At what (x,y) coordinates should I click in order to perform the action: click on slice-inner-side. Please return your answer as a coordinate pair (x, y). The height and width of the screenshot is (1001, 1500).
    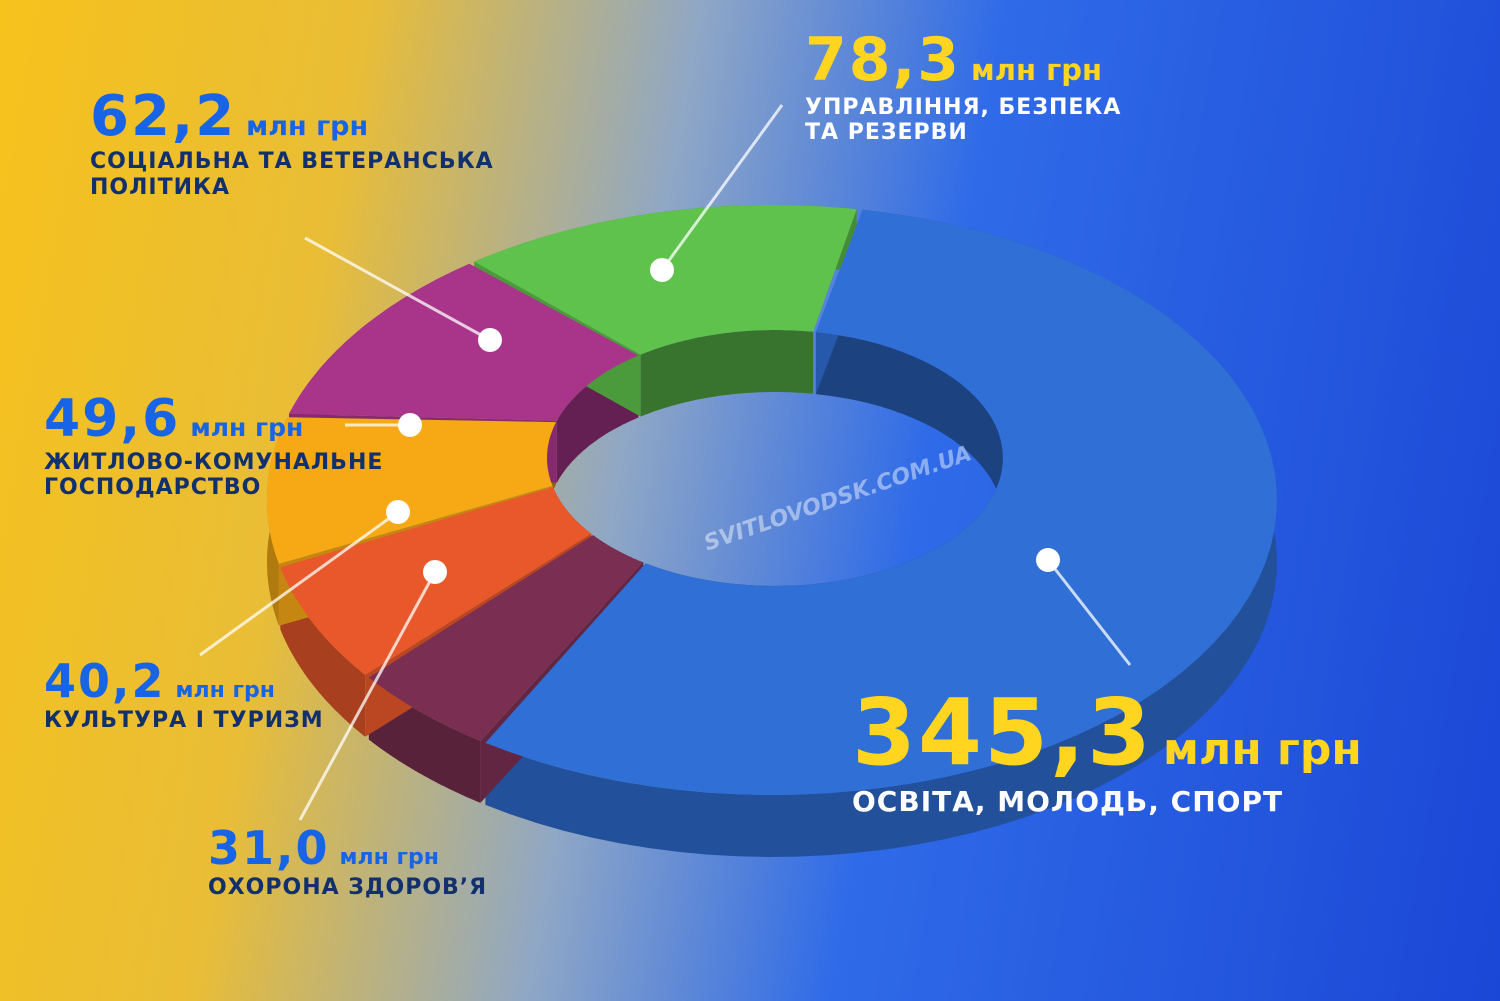
    Looking at the image, I should click on (727, 373).